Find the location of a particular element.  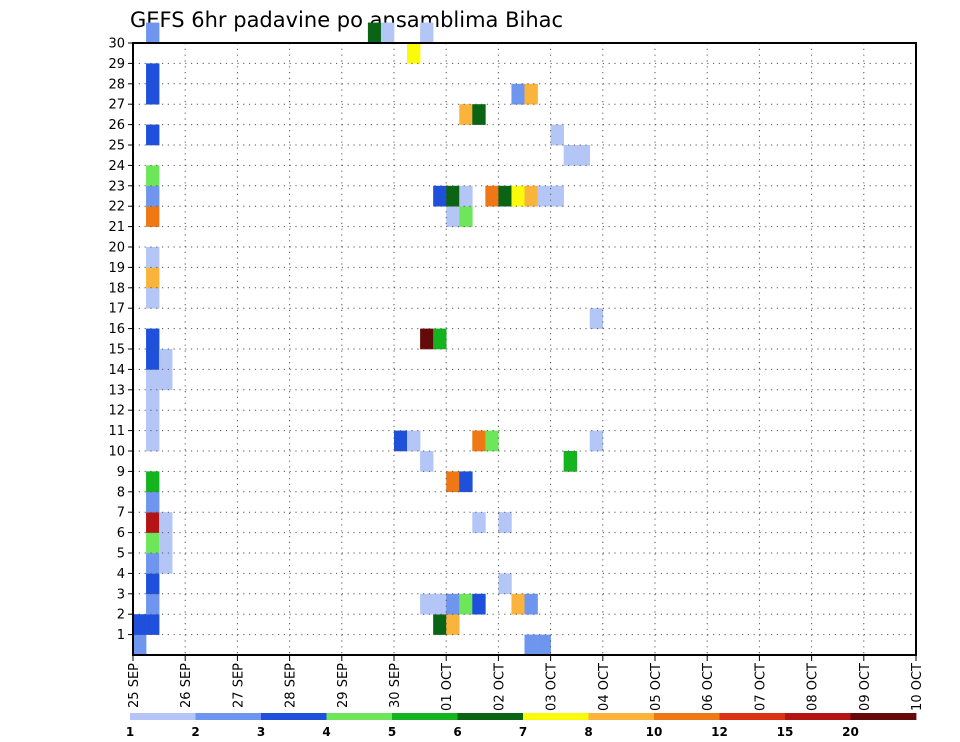

y-tick-label: 24 is located at coordinates (116, 166).